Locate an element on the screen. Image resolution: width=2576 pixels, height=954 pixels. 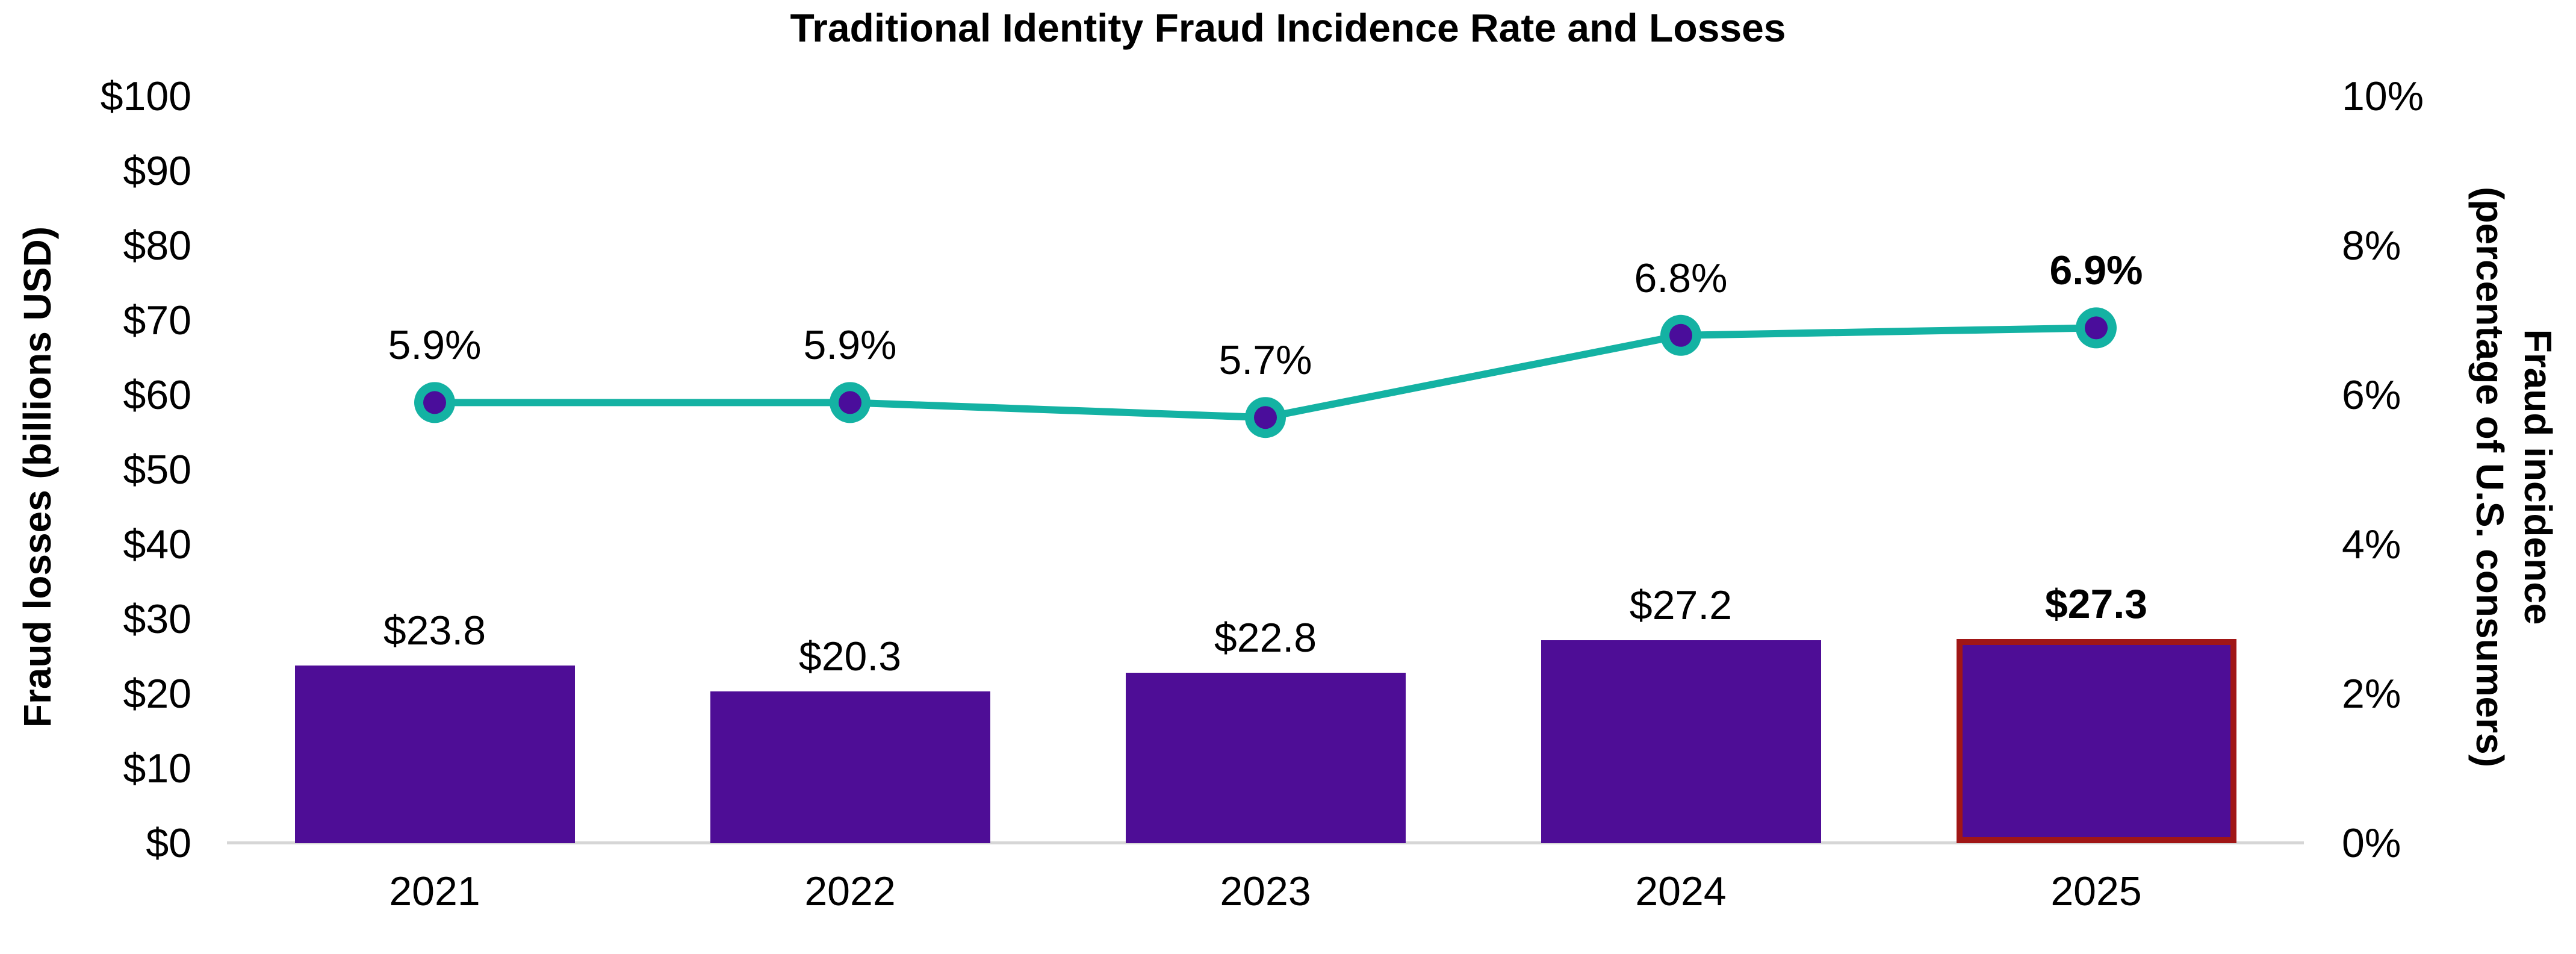
bar-label-2024: $27.2 is located at coordinates (1681, 605).